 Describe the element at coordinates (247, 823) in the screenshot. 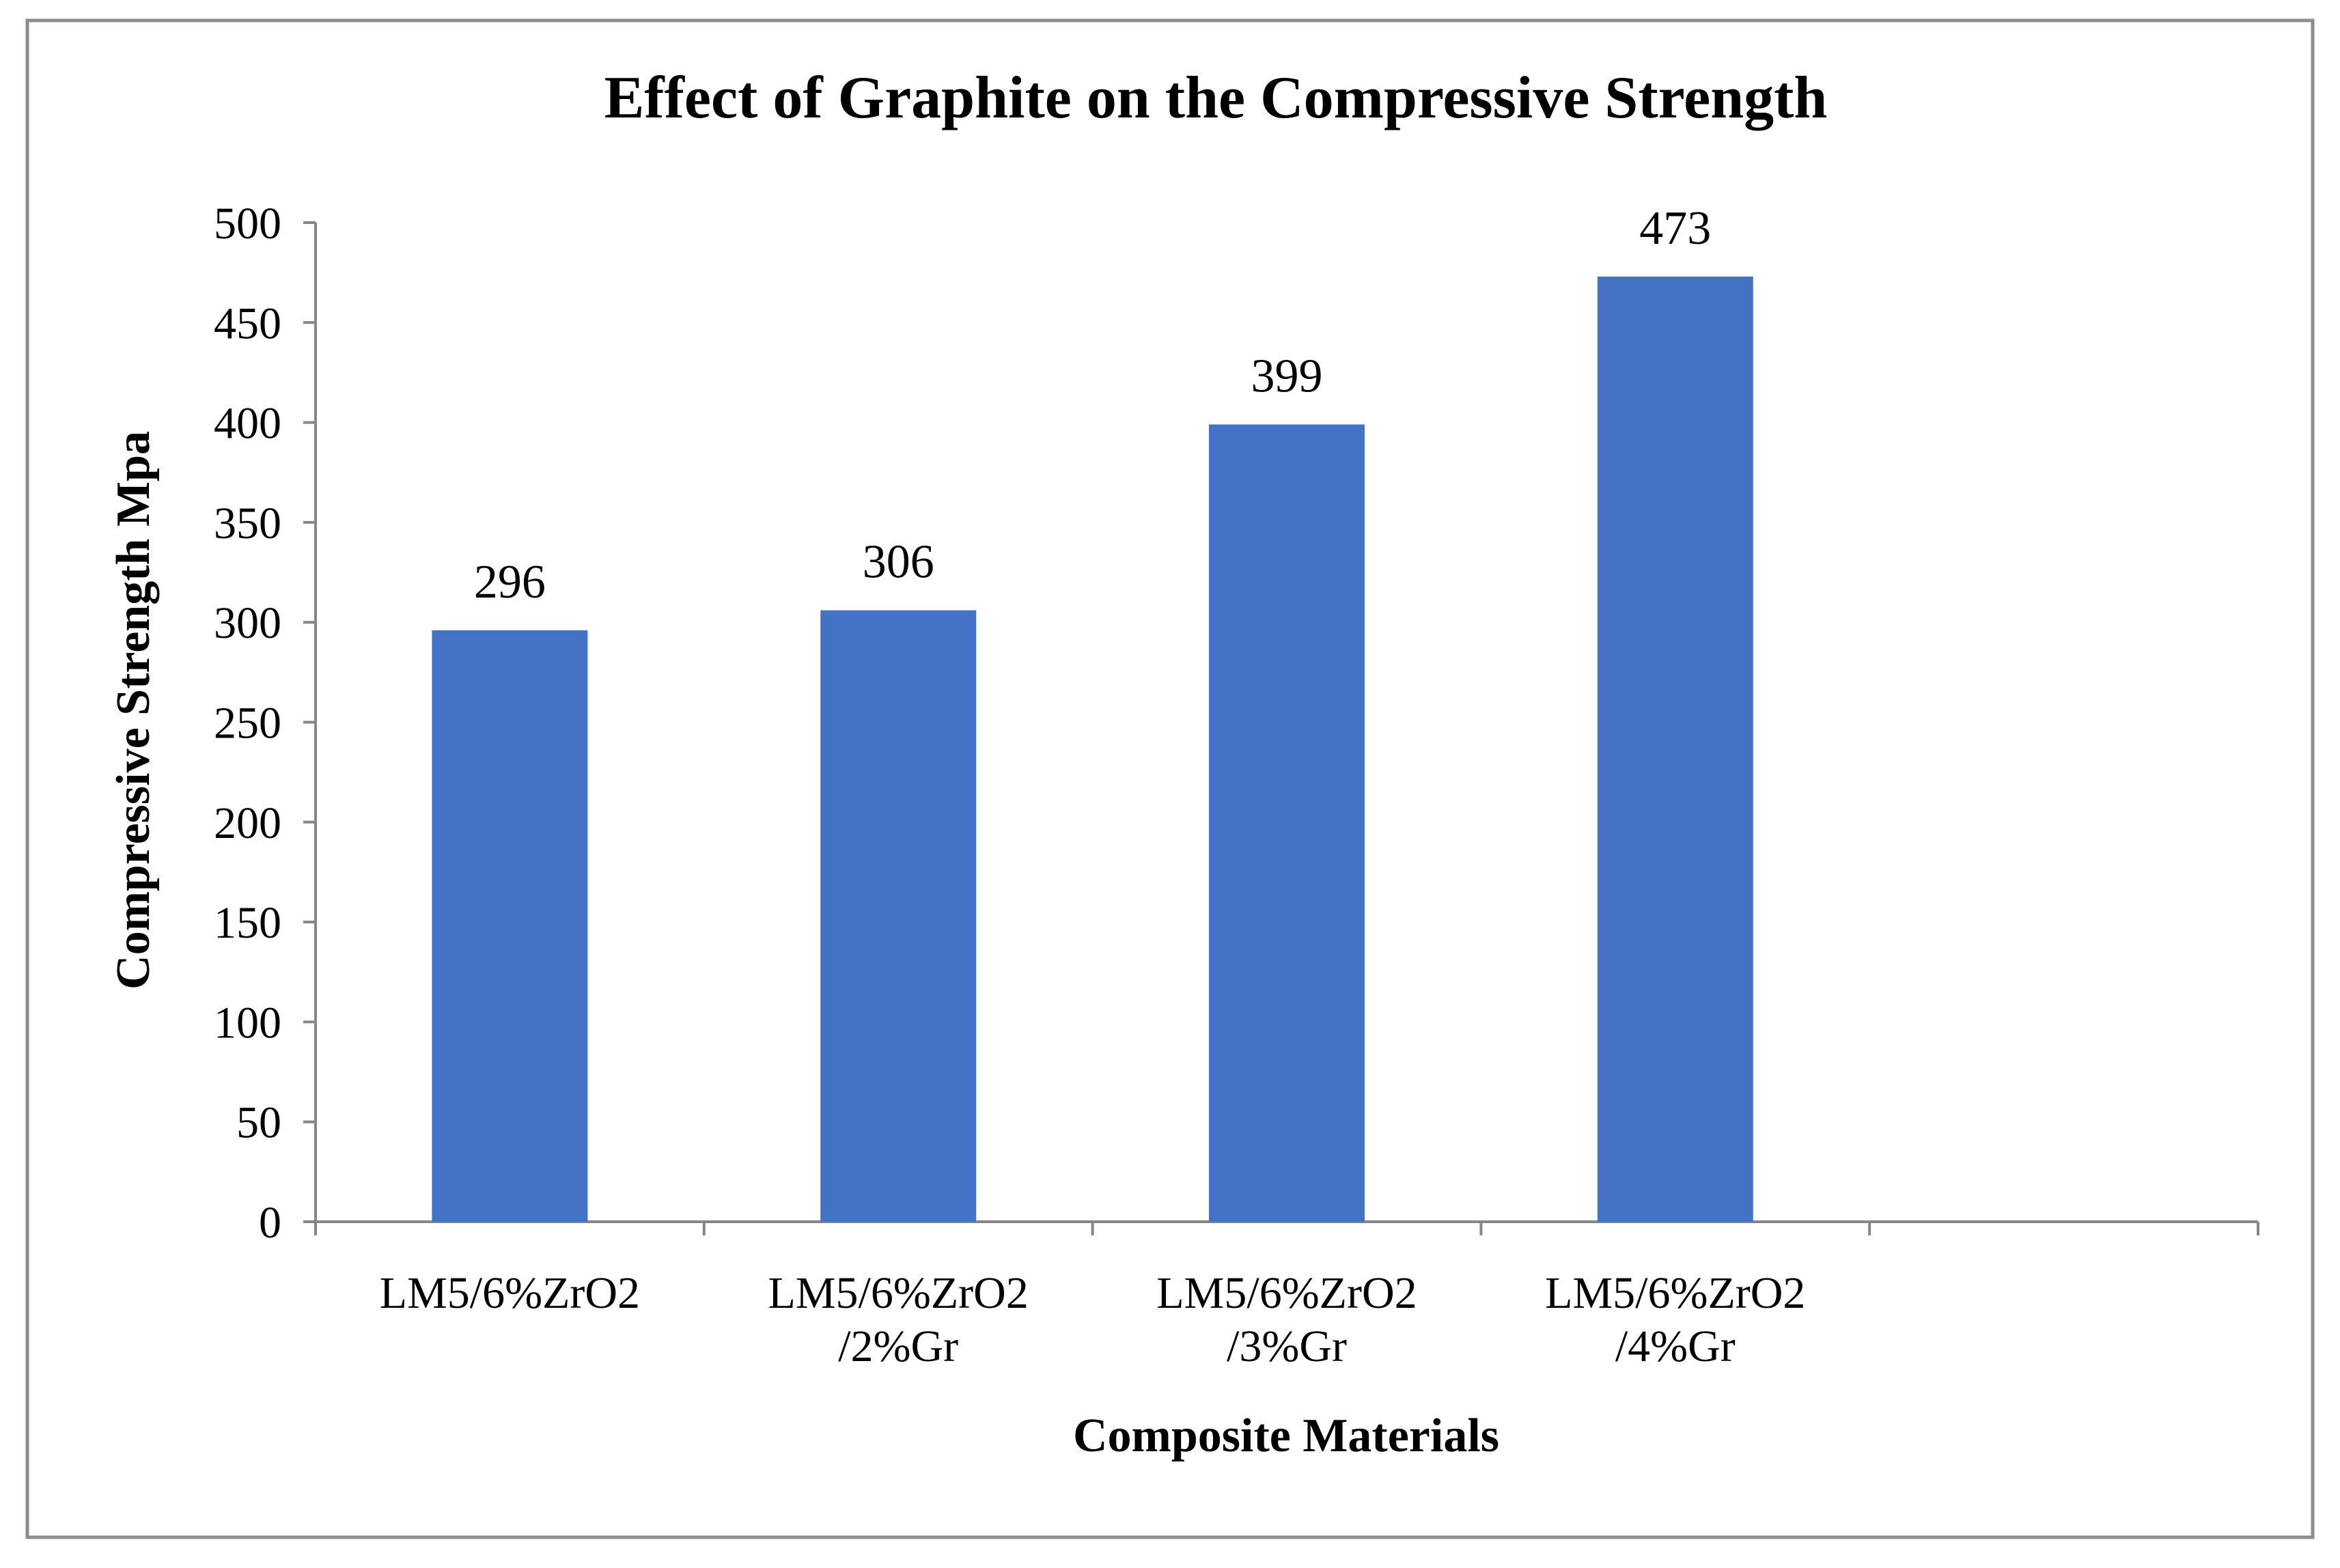

I see `y-tick-label: 200` at that location.